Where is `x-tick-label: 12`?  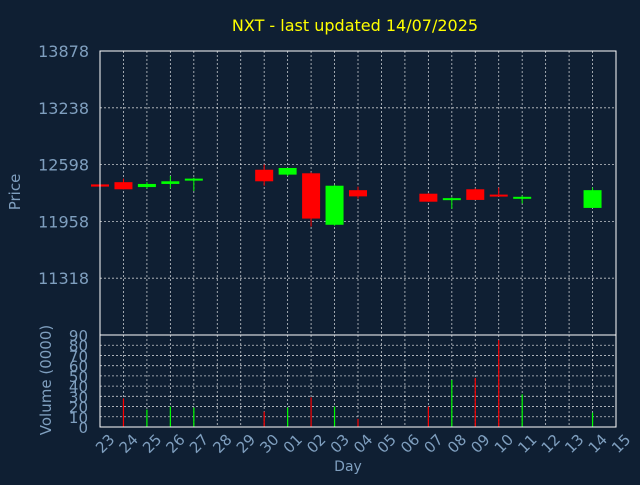
x-tick-label: 12 is located at coordinates (551, 444).